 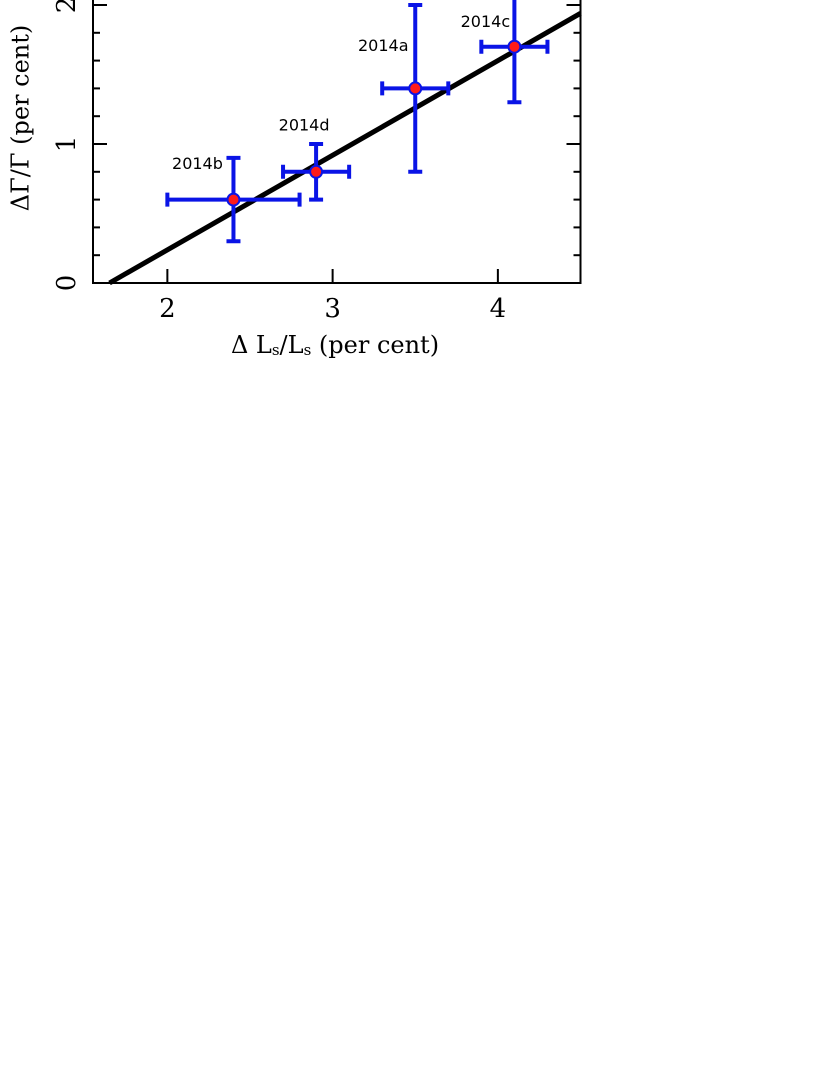 What do you see at coordinates (197, 163) in the screenshot?
I see `point-label: 2014b` at bounding box center [197, 163].